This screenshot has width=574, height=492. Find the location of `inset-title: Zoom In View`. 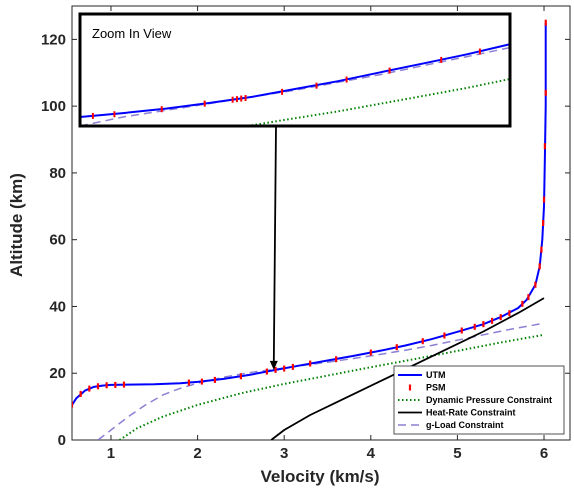

inset-title: Zoom In View is located at coordinates (132, 33).